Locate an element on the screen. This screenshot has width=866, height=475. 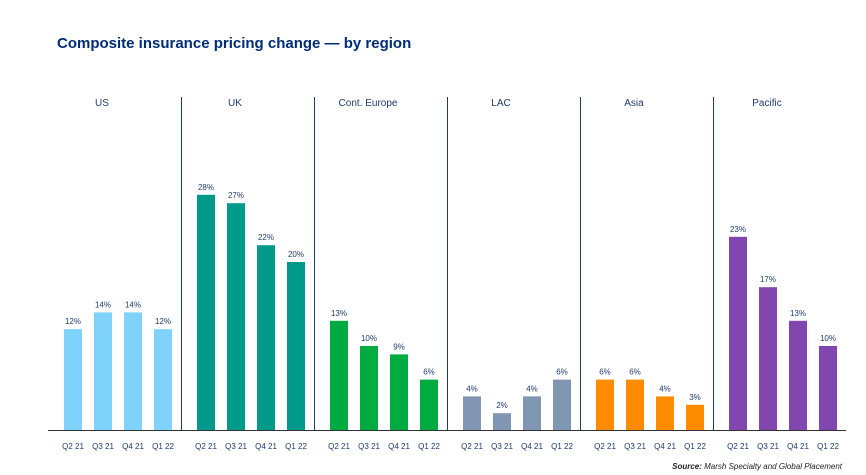
data-label: 9% is located at coordinates (399, 346).